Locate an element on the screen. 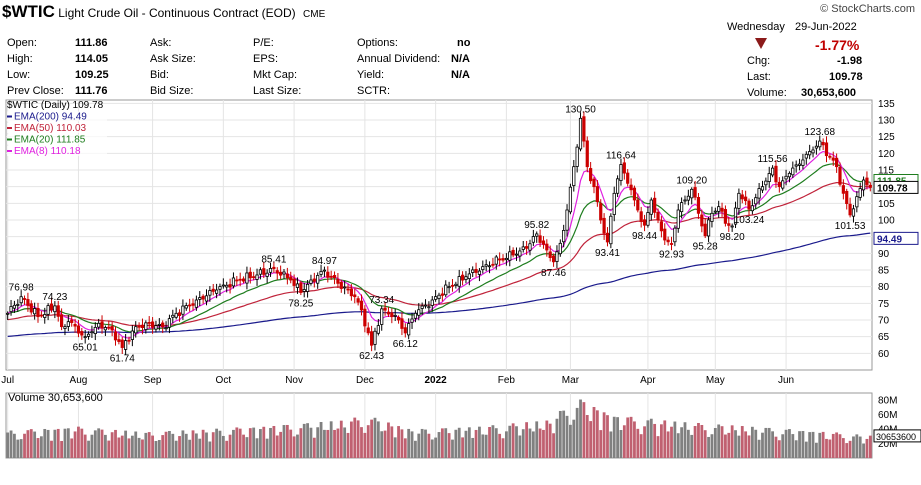 Image resolution: width=921 pixels, height=485 pixels. legend-entry: EMA(200) 94.49 is located at coordinates (57, 117).